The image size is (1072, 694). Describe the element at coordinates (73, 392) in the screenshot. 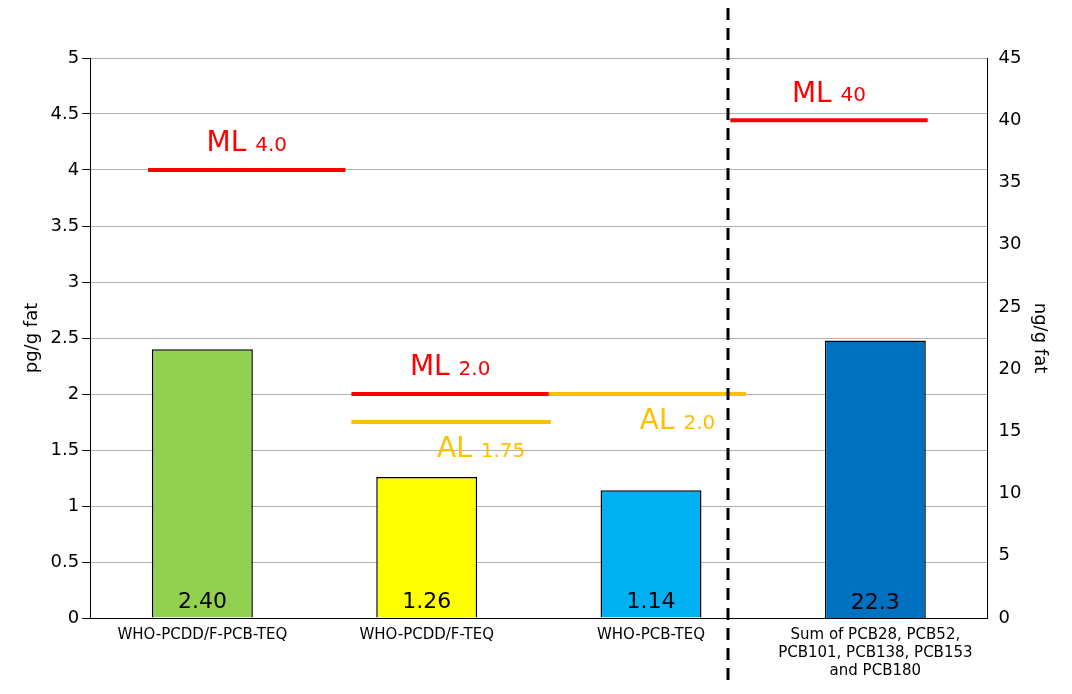

I see `y-tick-label: 2` at that location.